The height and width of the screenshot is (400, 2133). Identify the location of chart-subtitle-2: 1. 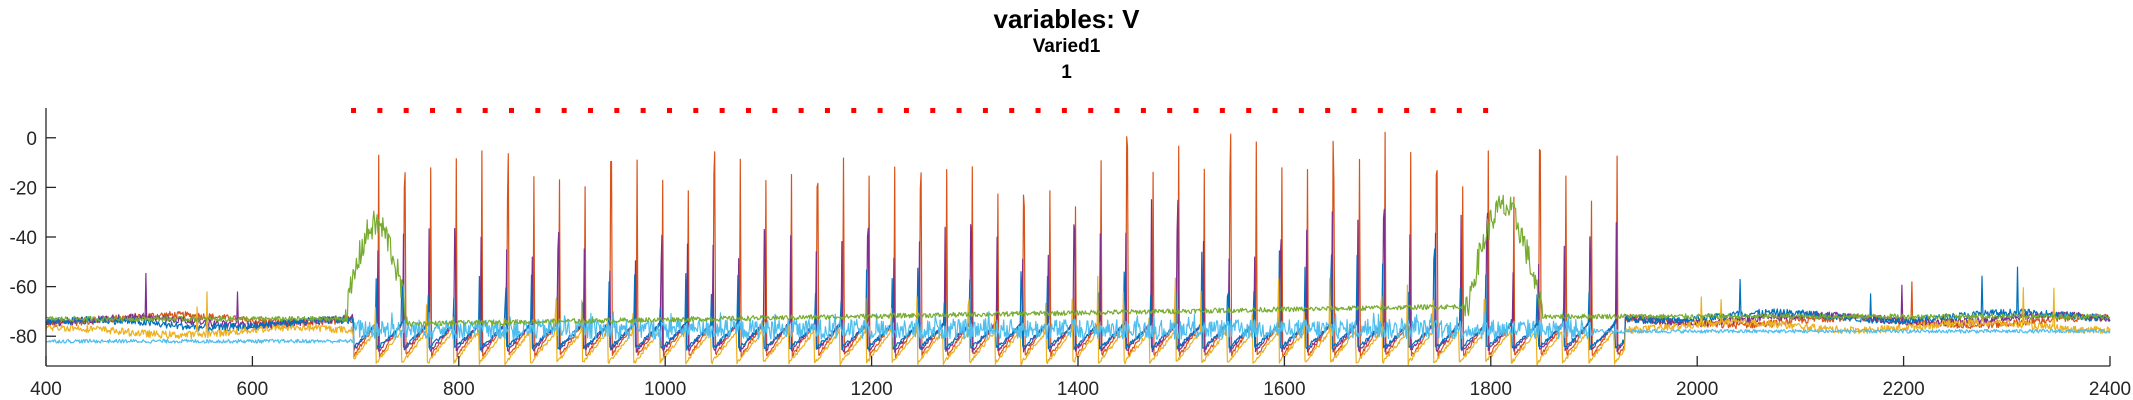
(1066, 72).